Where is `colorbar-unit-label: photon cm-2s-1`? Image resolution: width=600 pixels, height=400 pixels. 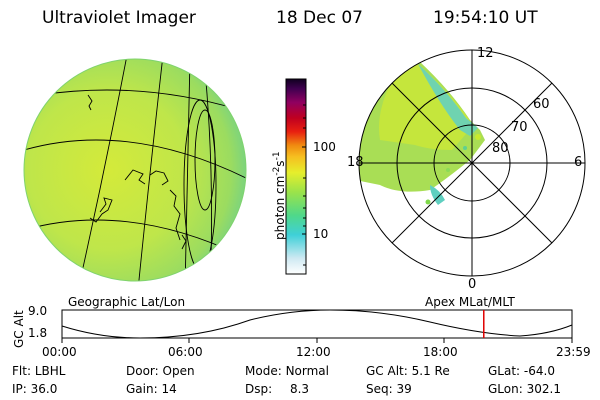 colorbar-unit-label: photon cm-2s-1 is located at coordinates (279, 195).